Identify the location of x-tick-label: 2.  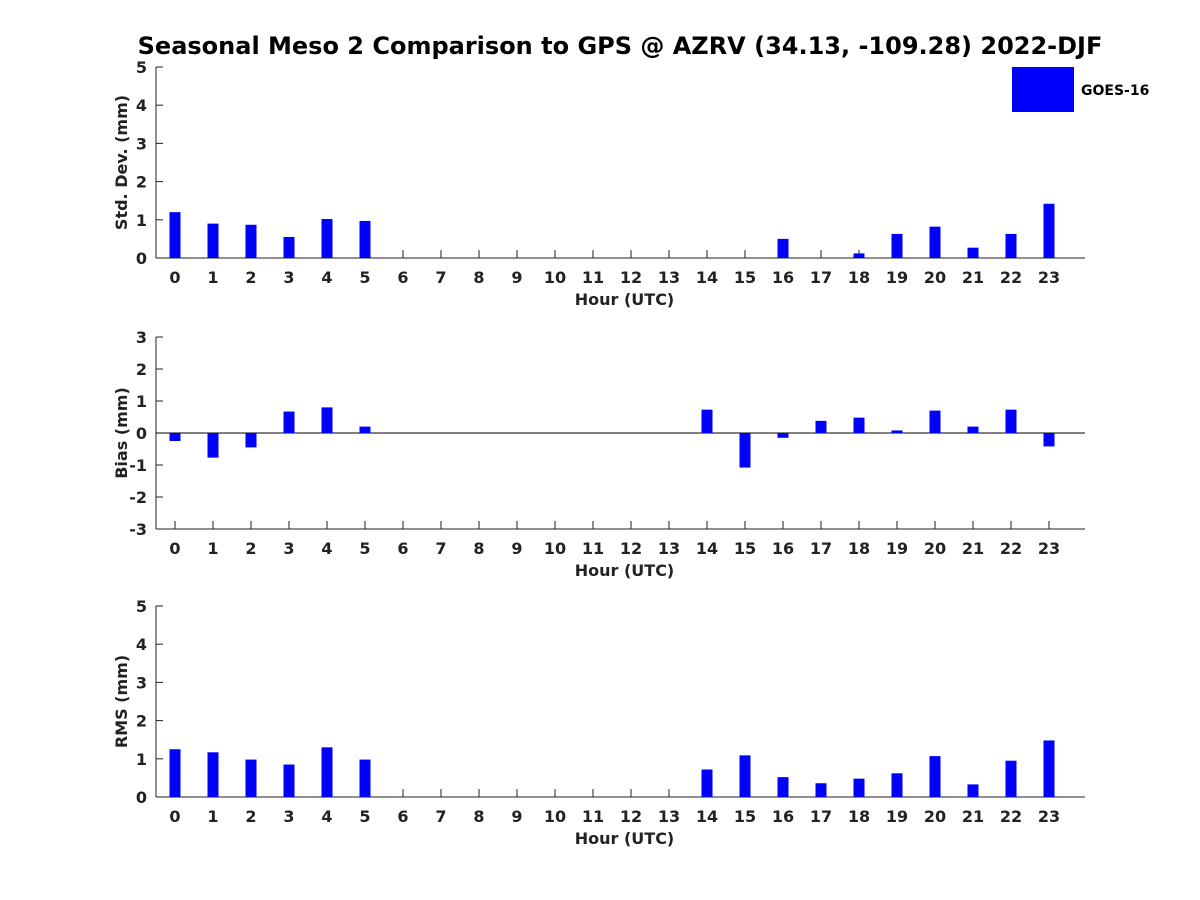
(250, 277).